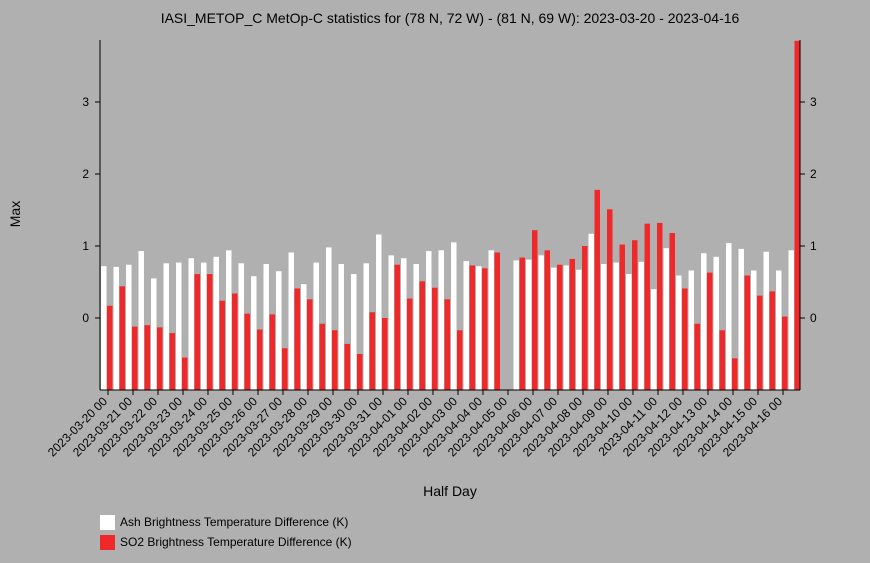 This screenshot has width=870, height=563. Describe the element at coordinates (107, 542) in the screenshot. I see `legend-swatch-so2` at that location.